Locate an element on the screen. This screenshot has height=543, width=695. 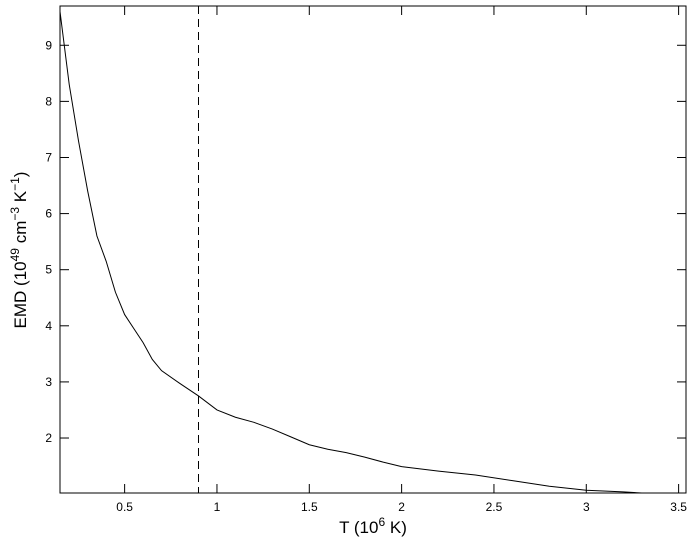
x-tick-label: 3.5 is located at coordinates (678, 507).